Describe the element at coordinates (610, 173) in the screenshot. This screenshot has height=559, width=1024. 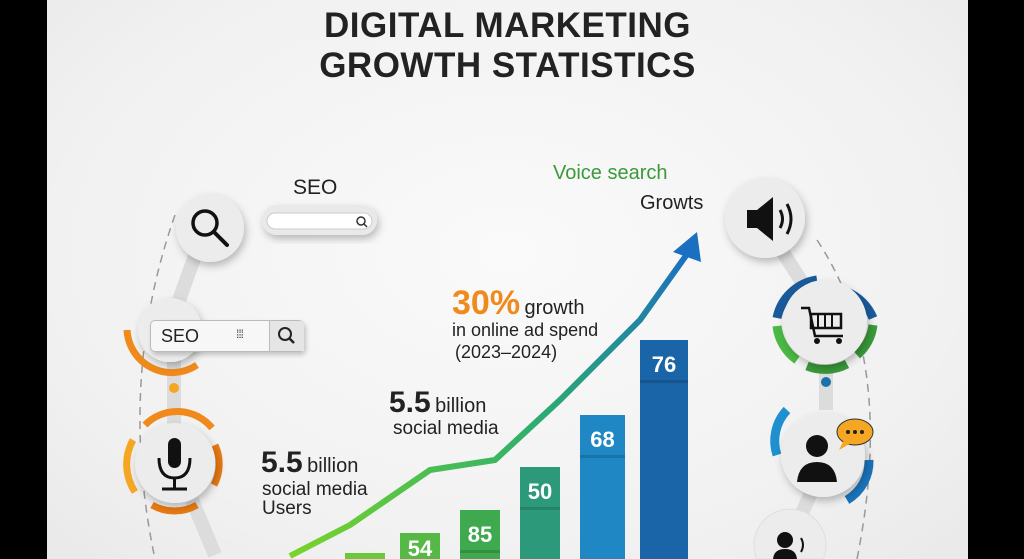
I see `voice-search-label: Voice search` at that location.